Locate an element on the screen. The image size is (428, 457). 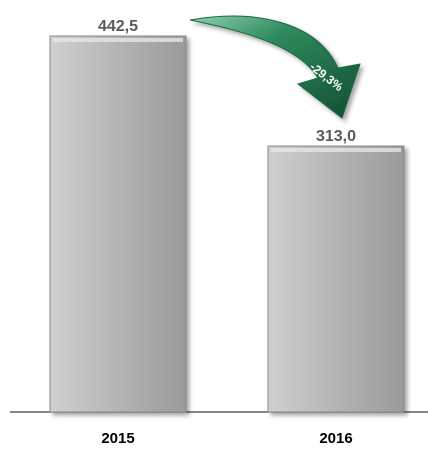
change-arrow: -29,3% is located at coordinates (275, 67).